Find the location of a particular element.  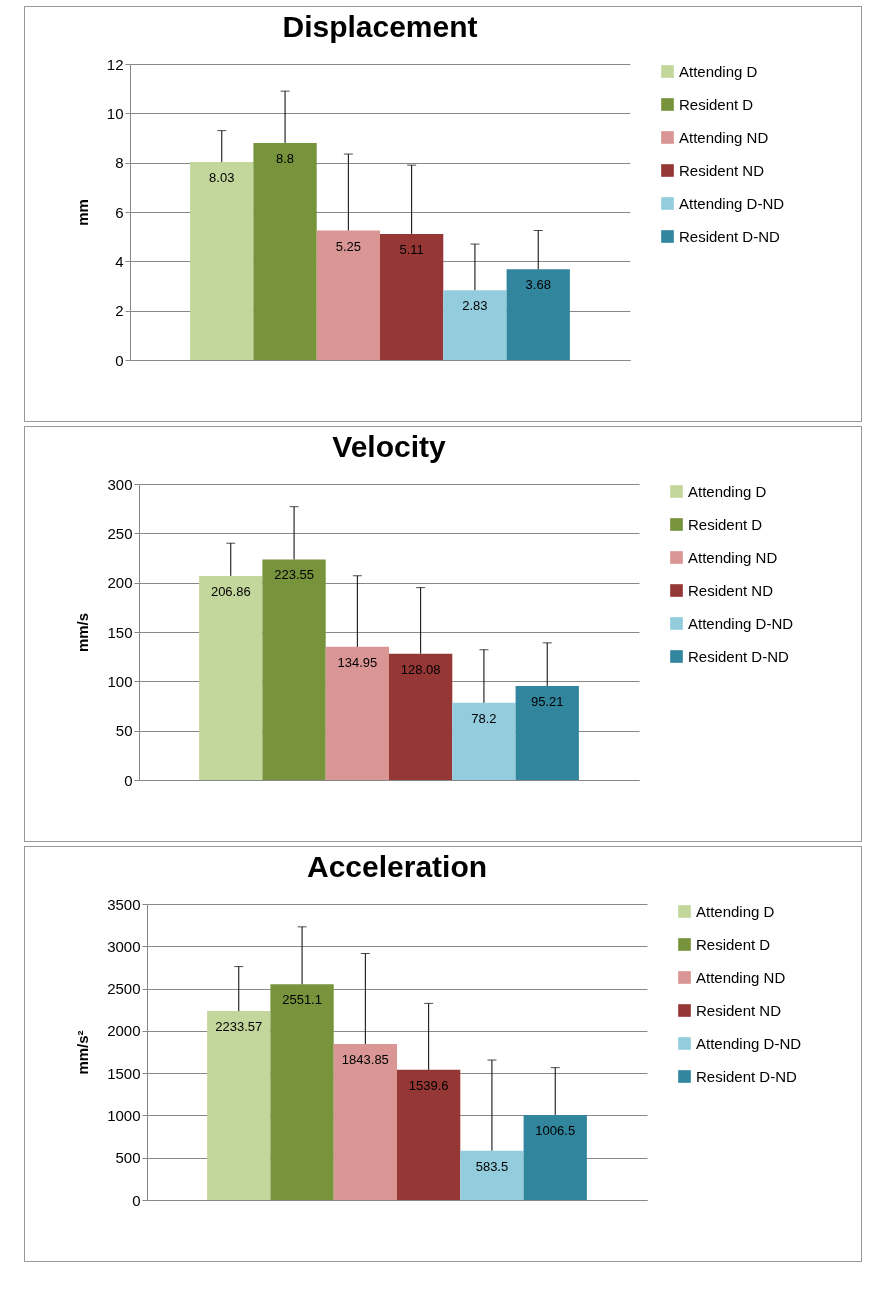

y-tick-label: 250 is located at coordinates (120, 533).